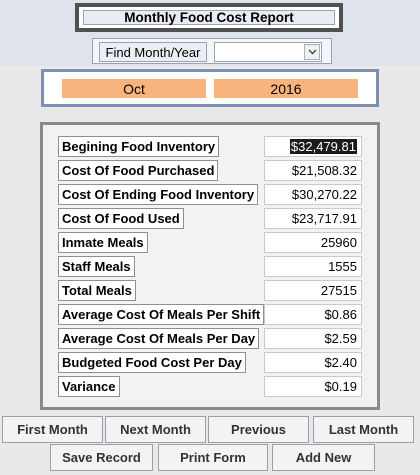 This screenshot has width=420, height=475. What do you see at coordinates (268, 52) in the screenshot?
I see `find-month-year-combo` at bounding box center [268, 52].